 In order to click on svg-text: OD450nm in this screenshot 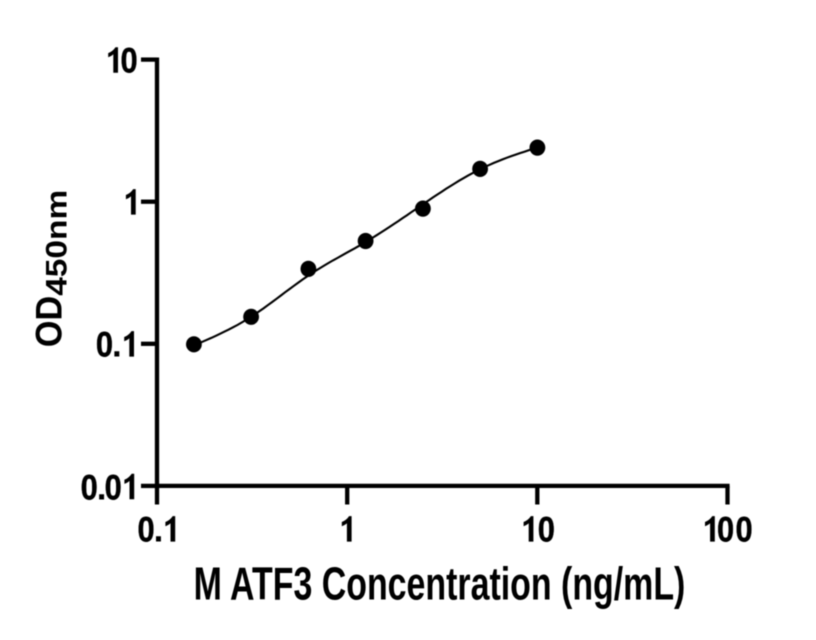, I will do `click(51, 268)`.